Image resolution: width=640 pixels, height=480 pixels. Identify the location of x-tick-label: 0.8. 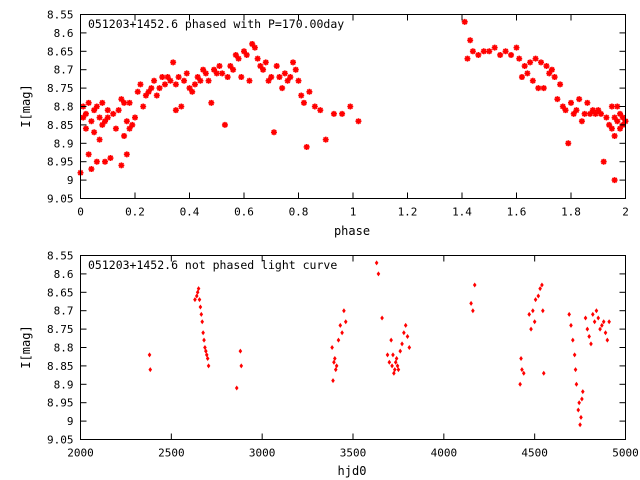
(299, 212).